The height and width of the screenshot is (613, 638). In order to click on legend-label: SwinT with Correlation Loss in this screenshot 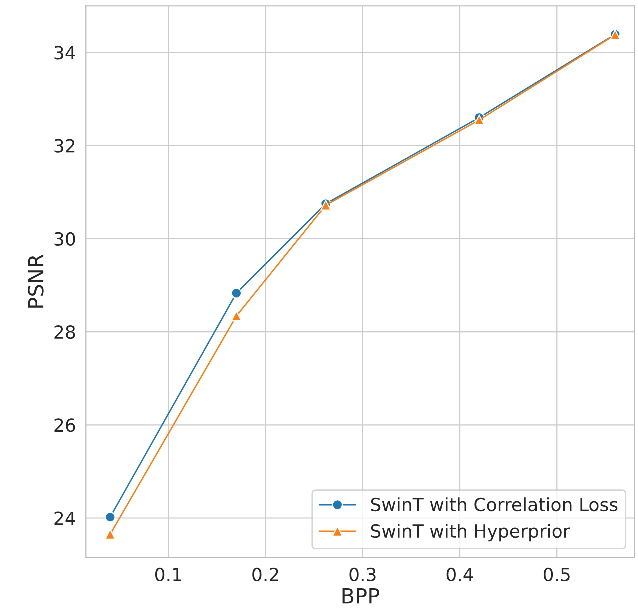, I will do `click(494, 505)`.